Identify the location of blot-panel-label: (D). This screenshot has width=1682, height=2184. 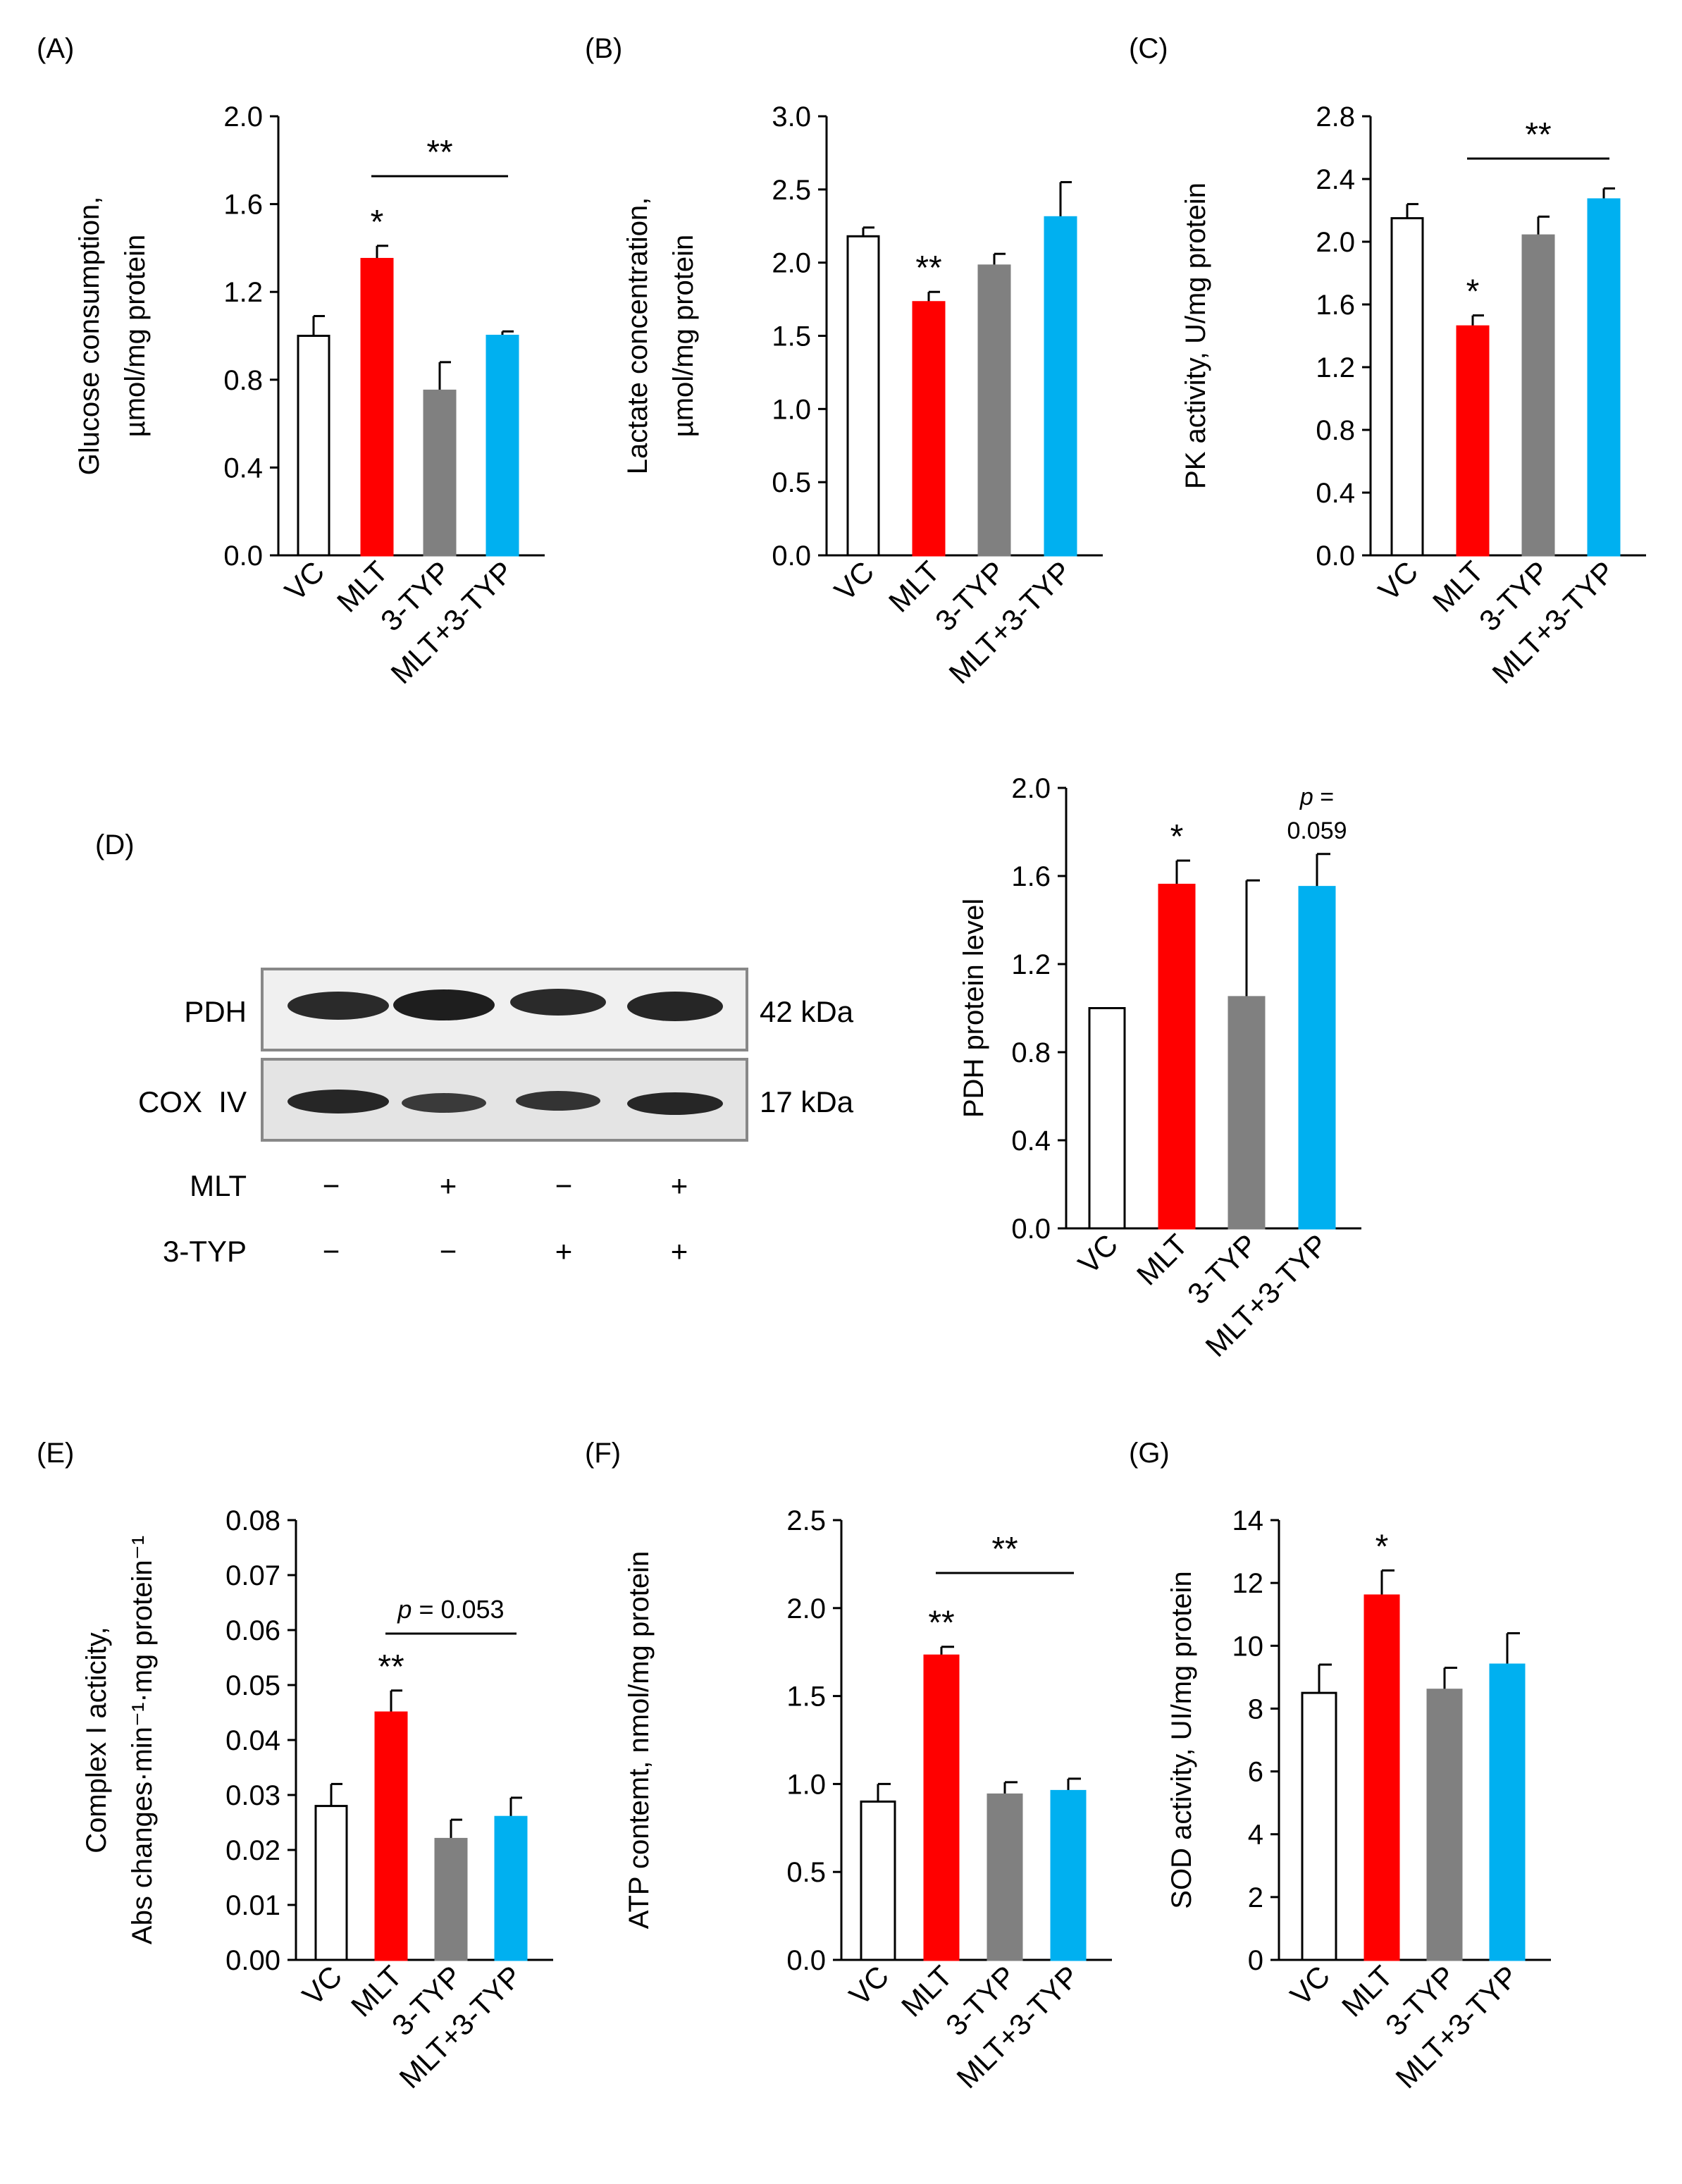
(115, 845).